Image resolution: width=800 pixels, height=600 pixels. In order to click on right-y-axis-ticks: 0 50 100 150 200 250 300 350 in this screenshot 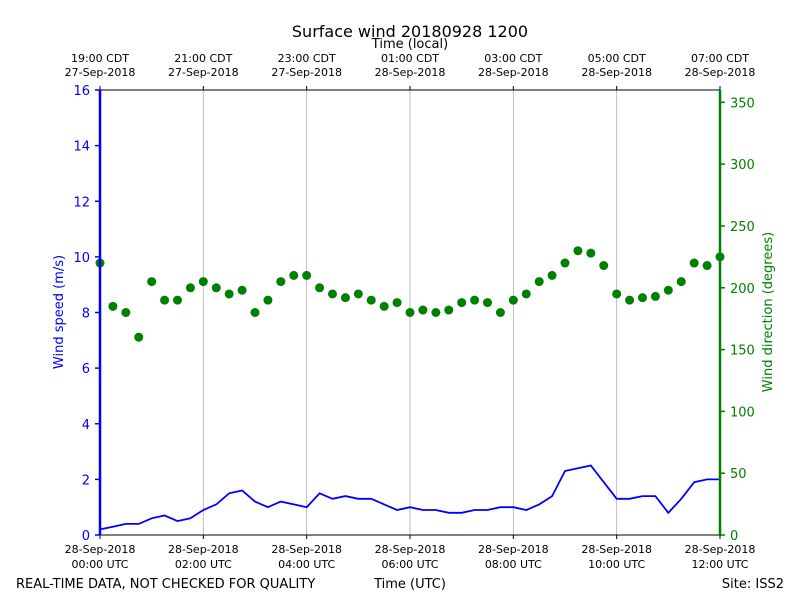, I will do `click(737, 320)`.